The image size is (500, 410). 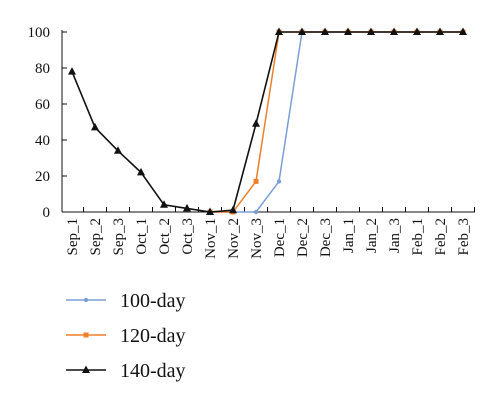 What do you see at coordinates (42, 105) in the screenshot?
I see `y-tick-label: 60` at bounding box center [42, 105].